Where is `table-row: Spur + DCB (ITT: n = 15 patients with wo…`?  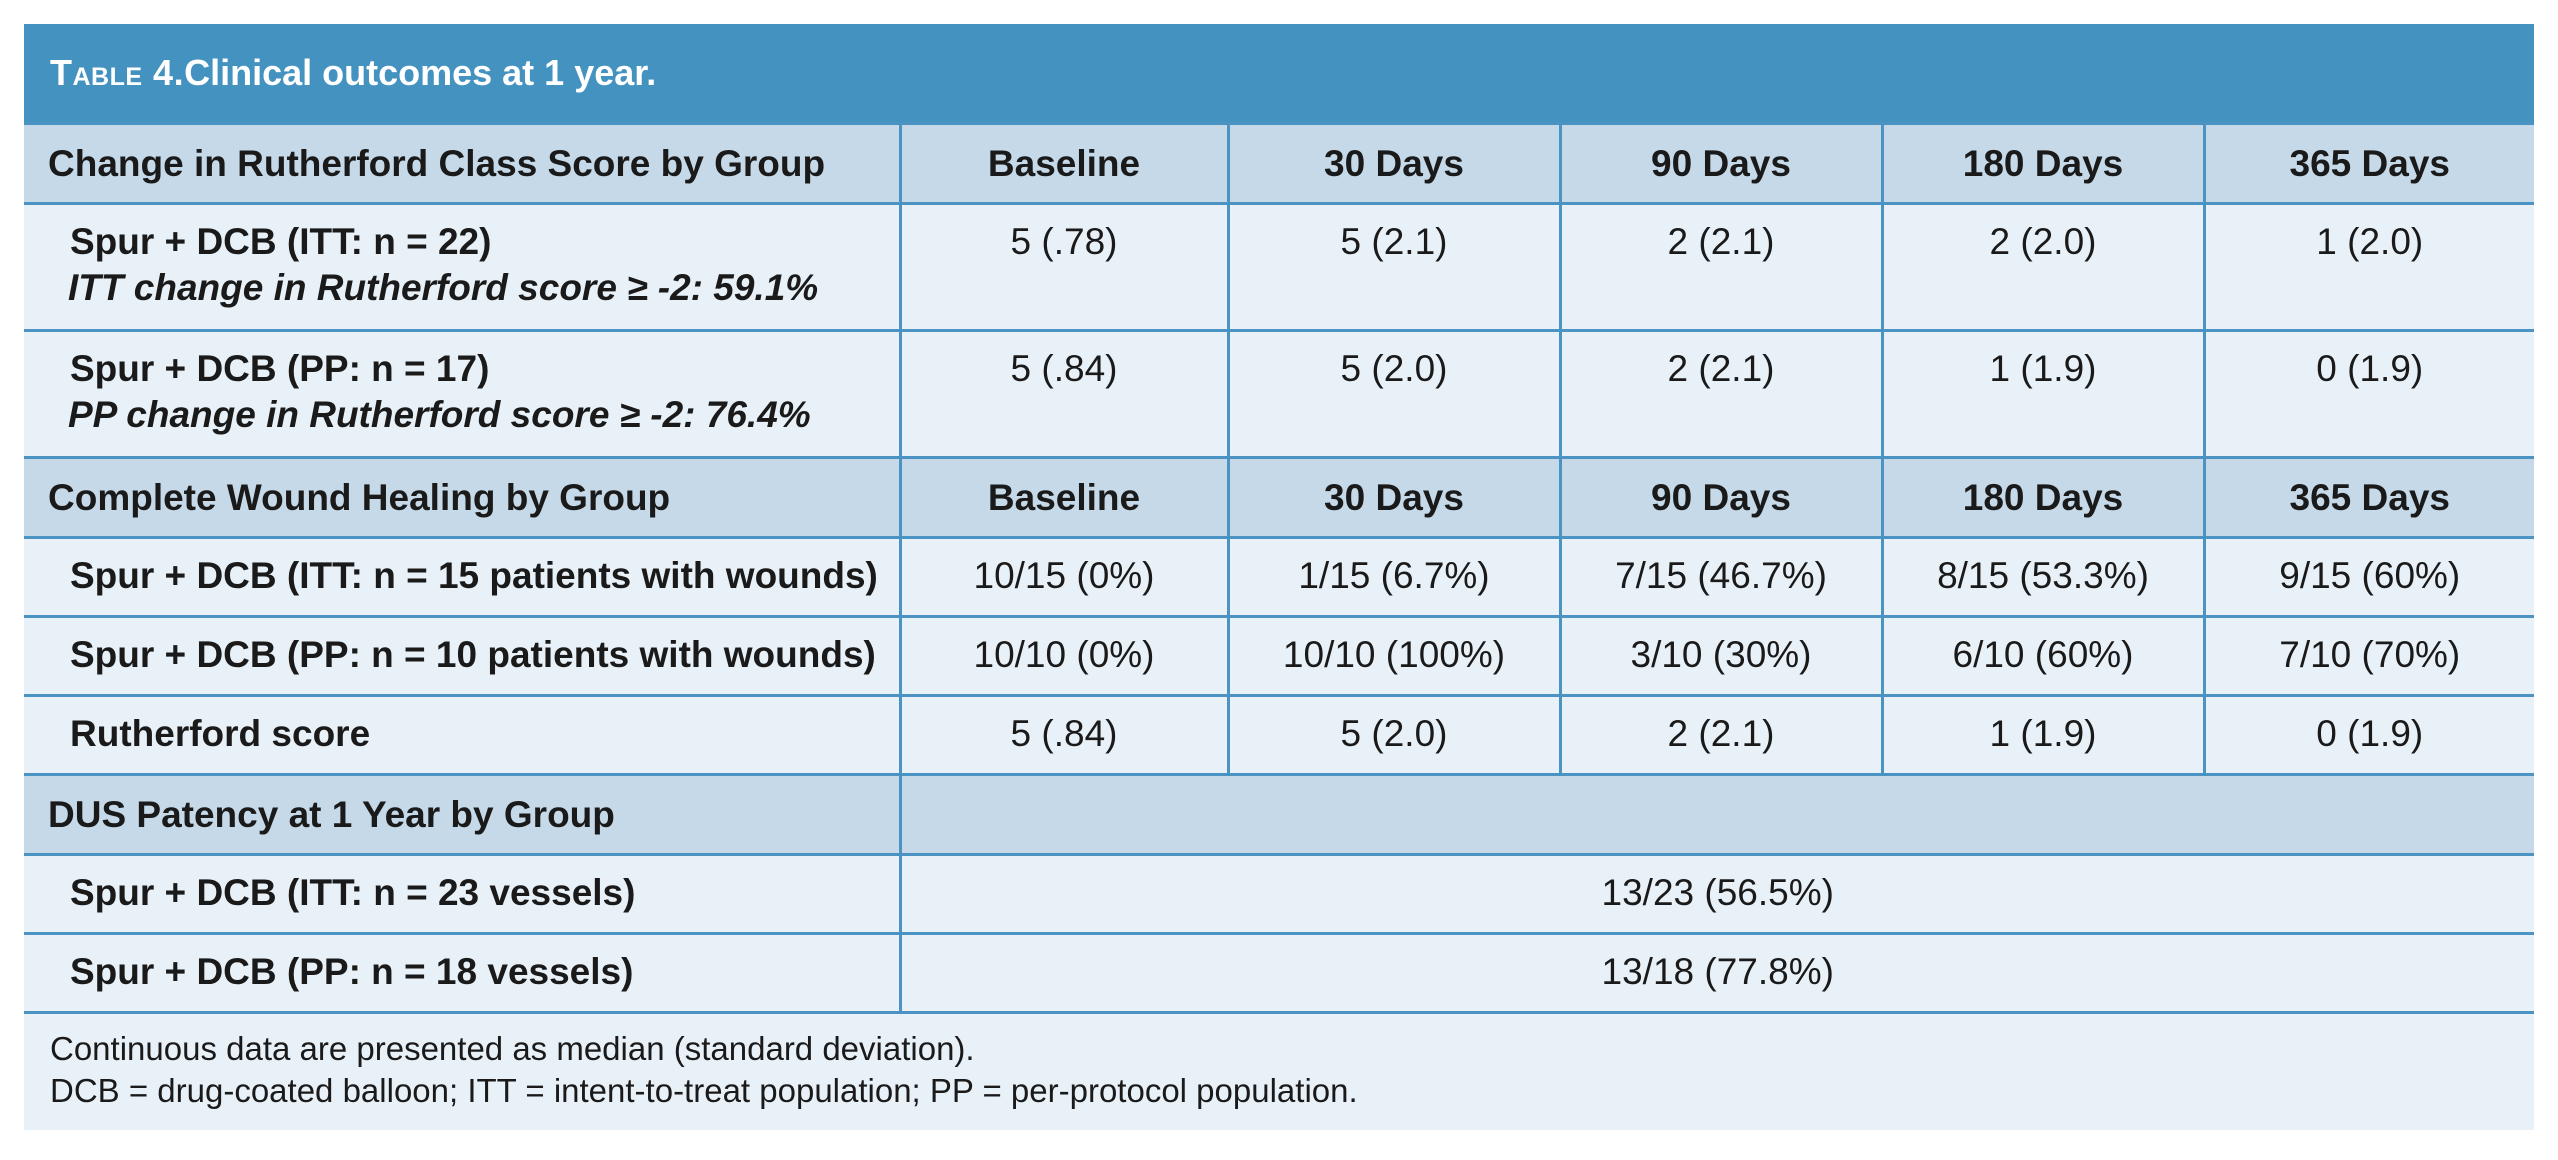
table-row: Spur + DCB (ITT: n = 15 patients with wo… is located at coordinates (1279, 577).